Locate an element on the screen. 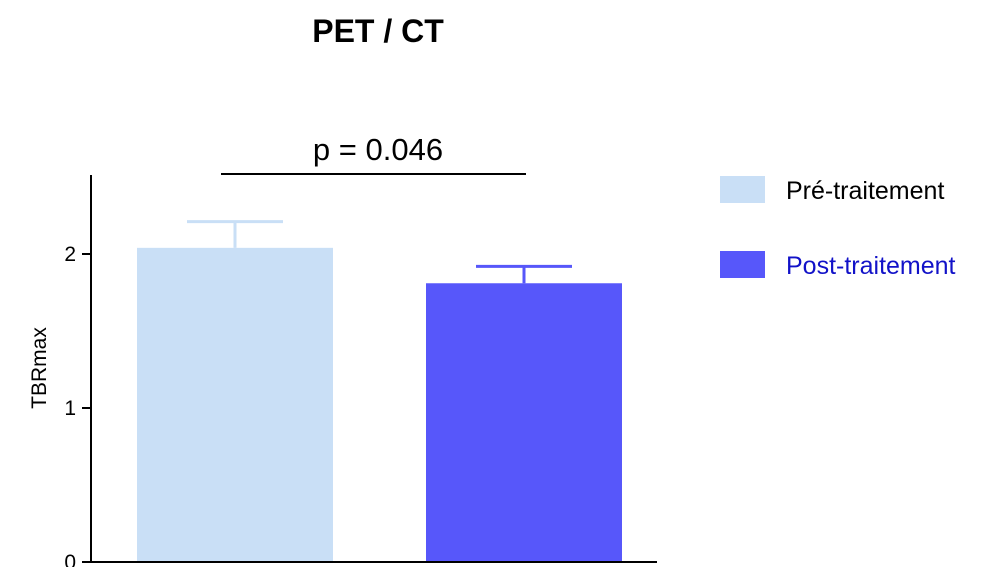 The height and width of the screenshot is (567, 1002). y-tick-label-0: 0 is located at coordinates (70, 559).